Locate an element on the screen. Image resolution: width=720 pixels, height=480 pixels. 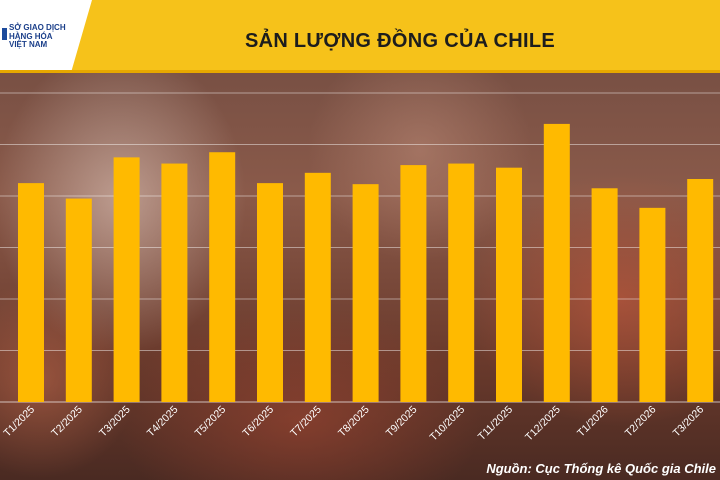
x-tick-label: T1/2025 is located at coordinates (19, 422).